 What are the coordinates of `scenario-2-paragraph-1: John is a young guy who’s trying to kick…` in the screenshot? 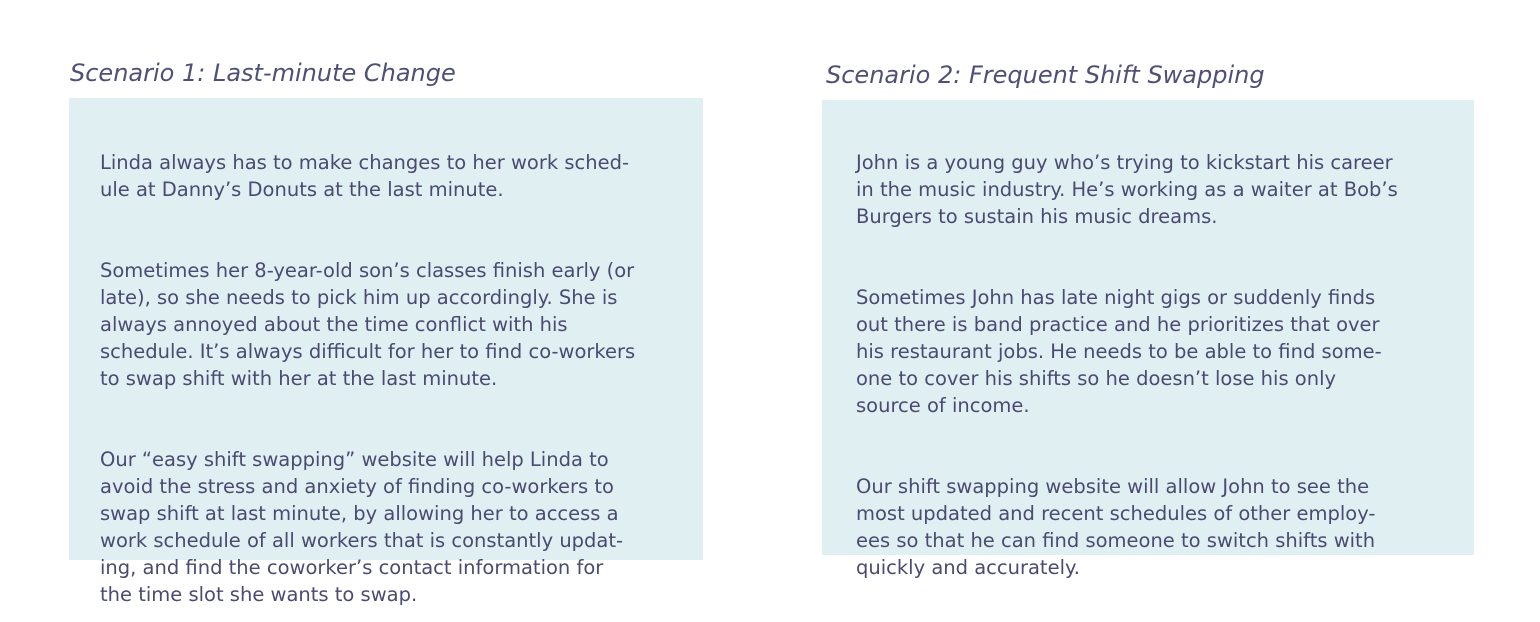 It's located at (1127, 189).